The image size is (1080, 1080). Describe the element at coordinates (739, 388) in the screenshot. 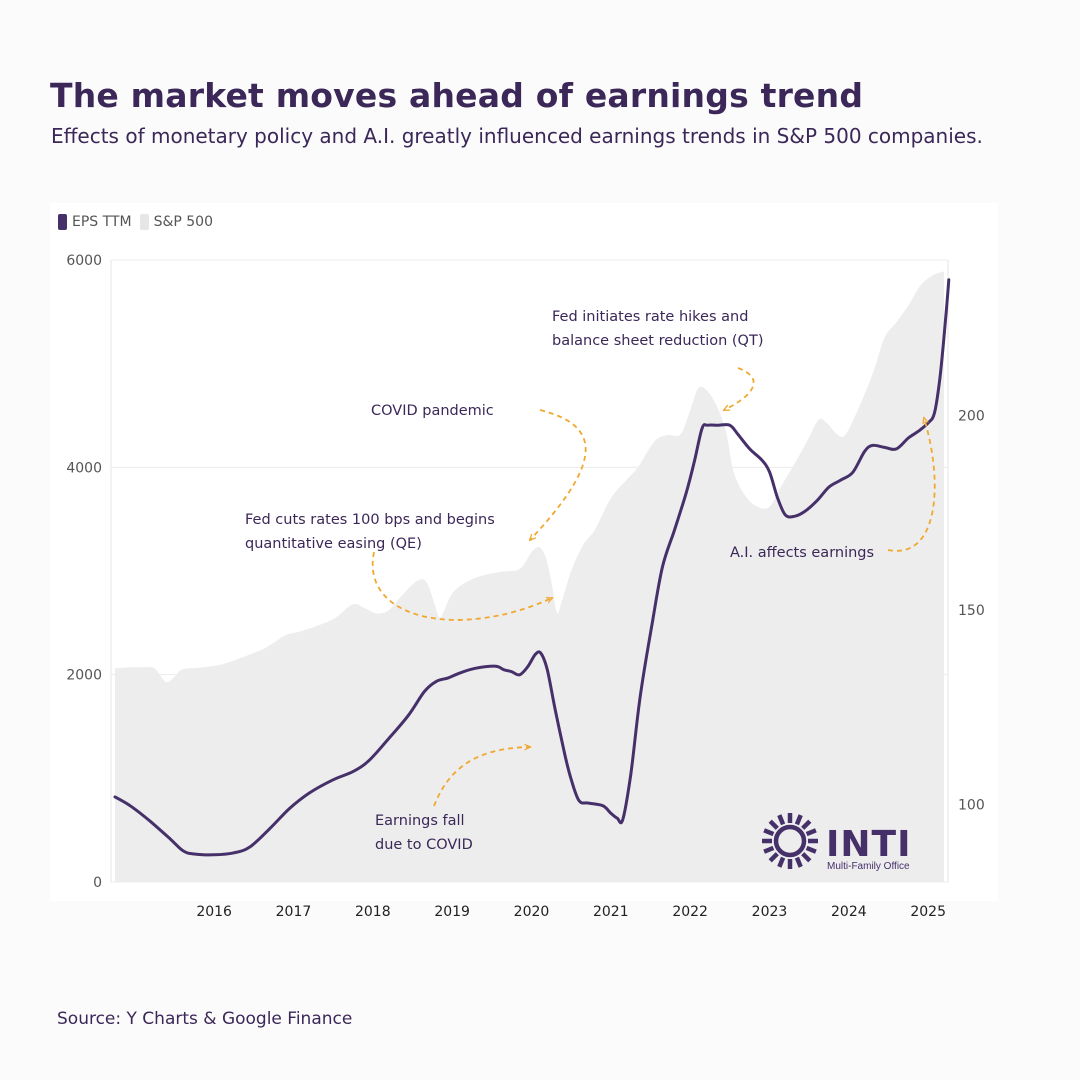

I see `arrow-qt` at that location.